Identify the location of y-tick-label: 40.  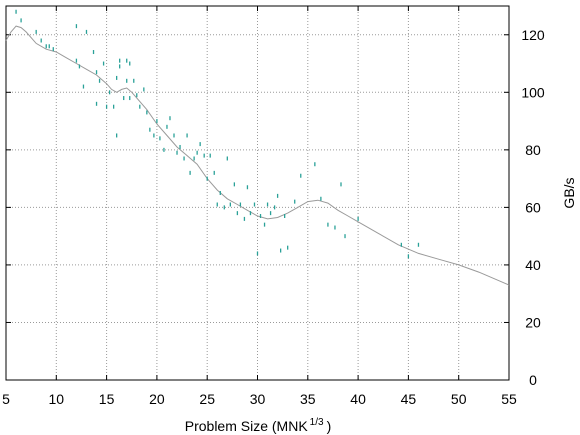
(533, 265).